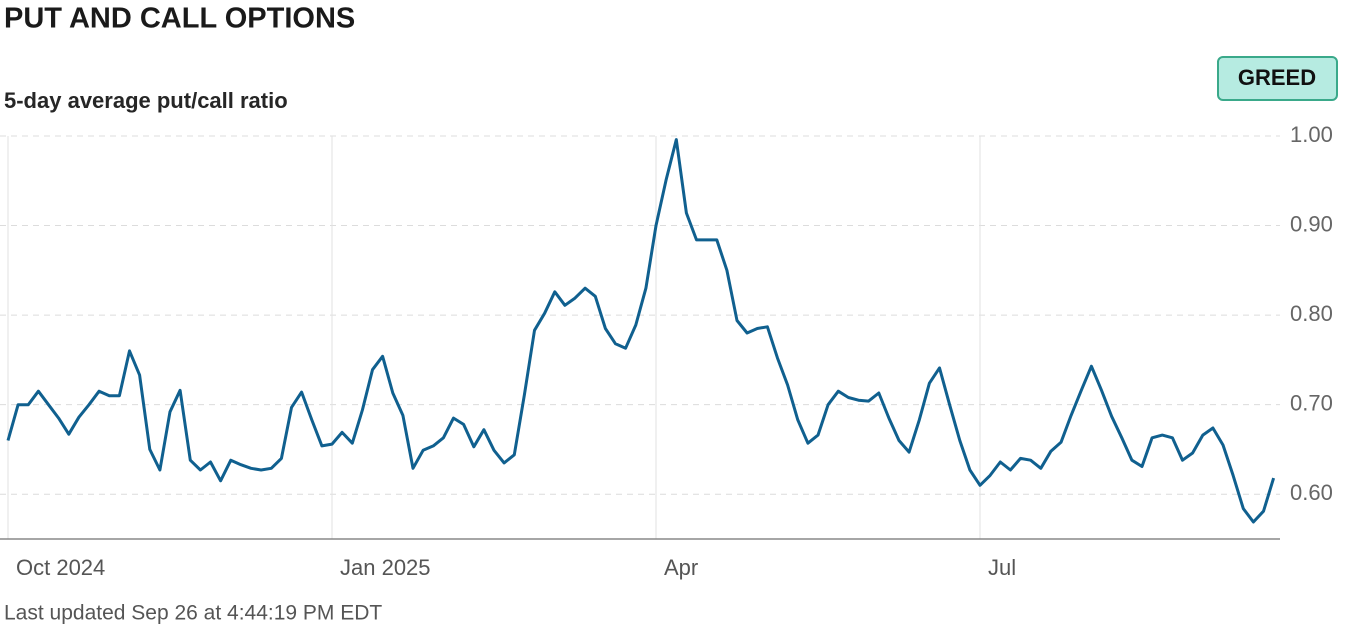 This screenshot has width=1362, height=642. I want to click on x-tick-label: Apr, so click(681, 567).